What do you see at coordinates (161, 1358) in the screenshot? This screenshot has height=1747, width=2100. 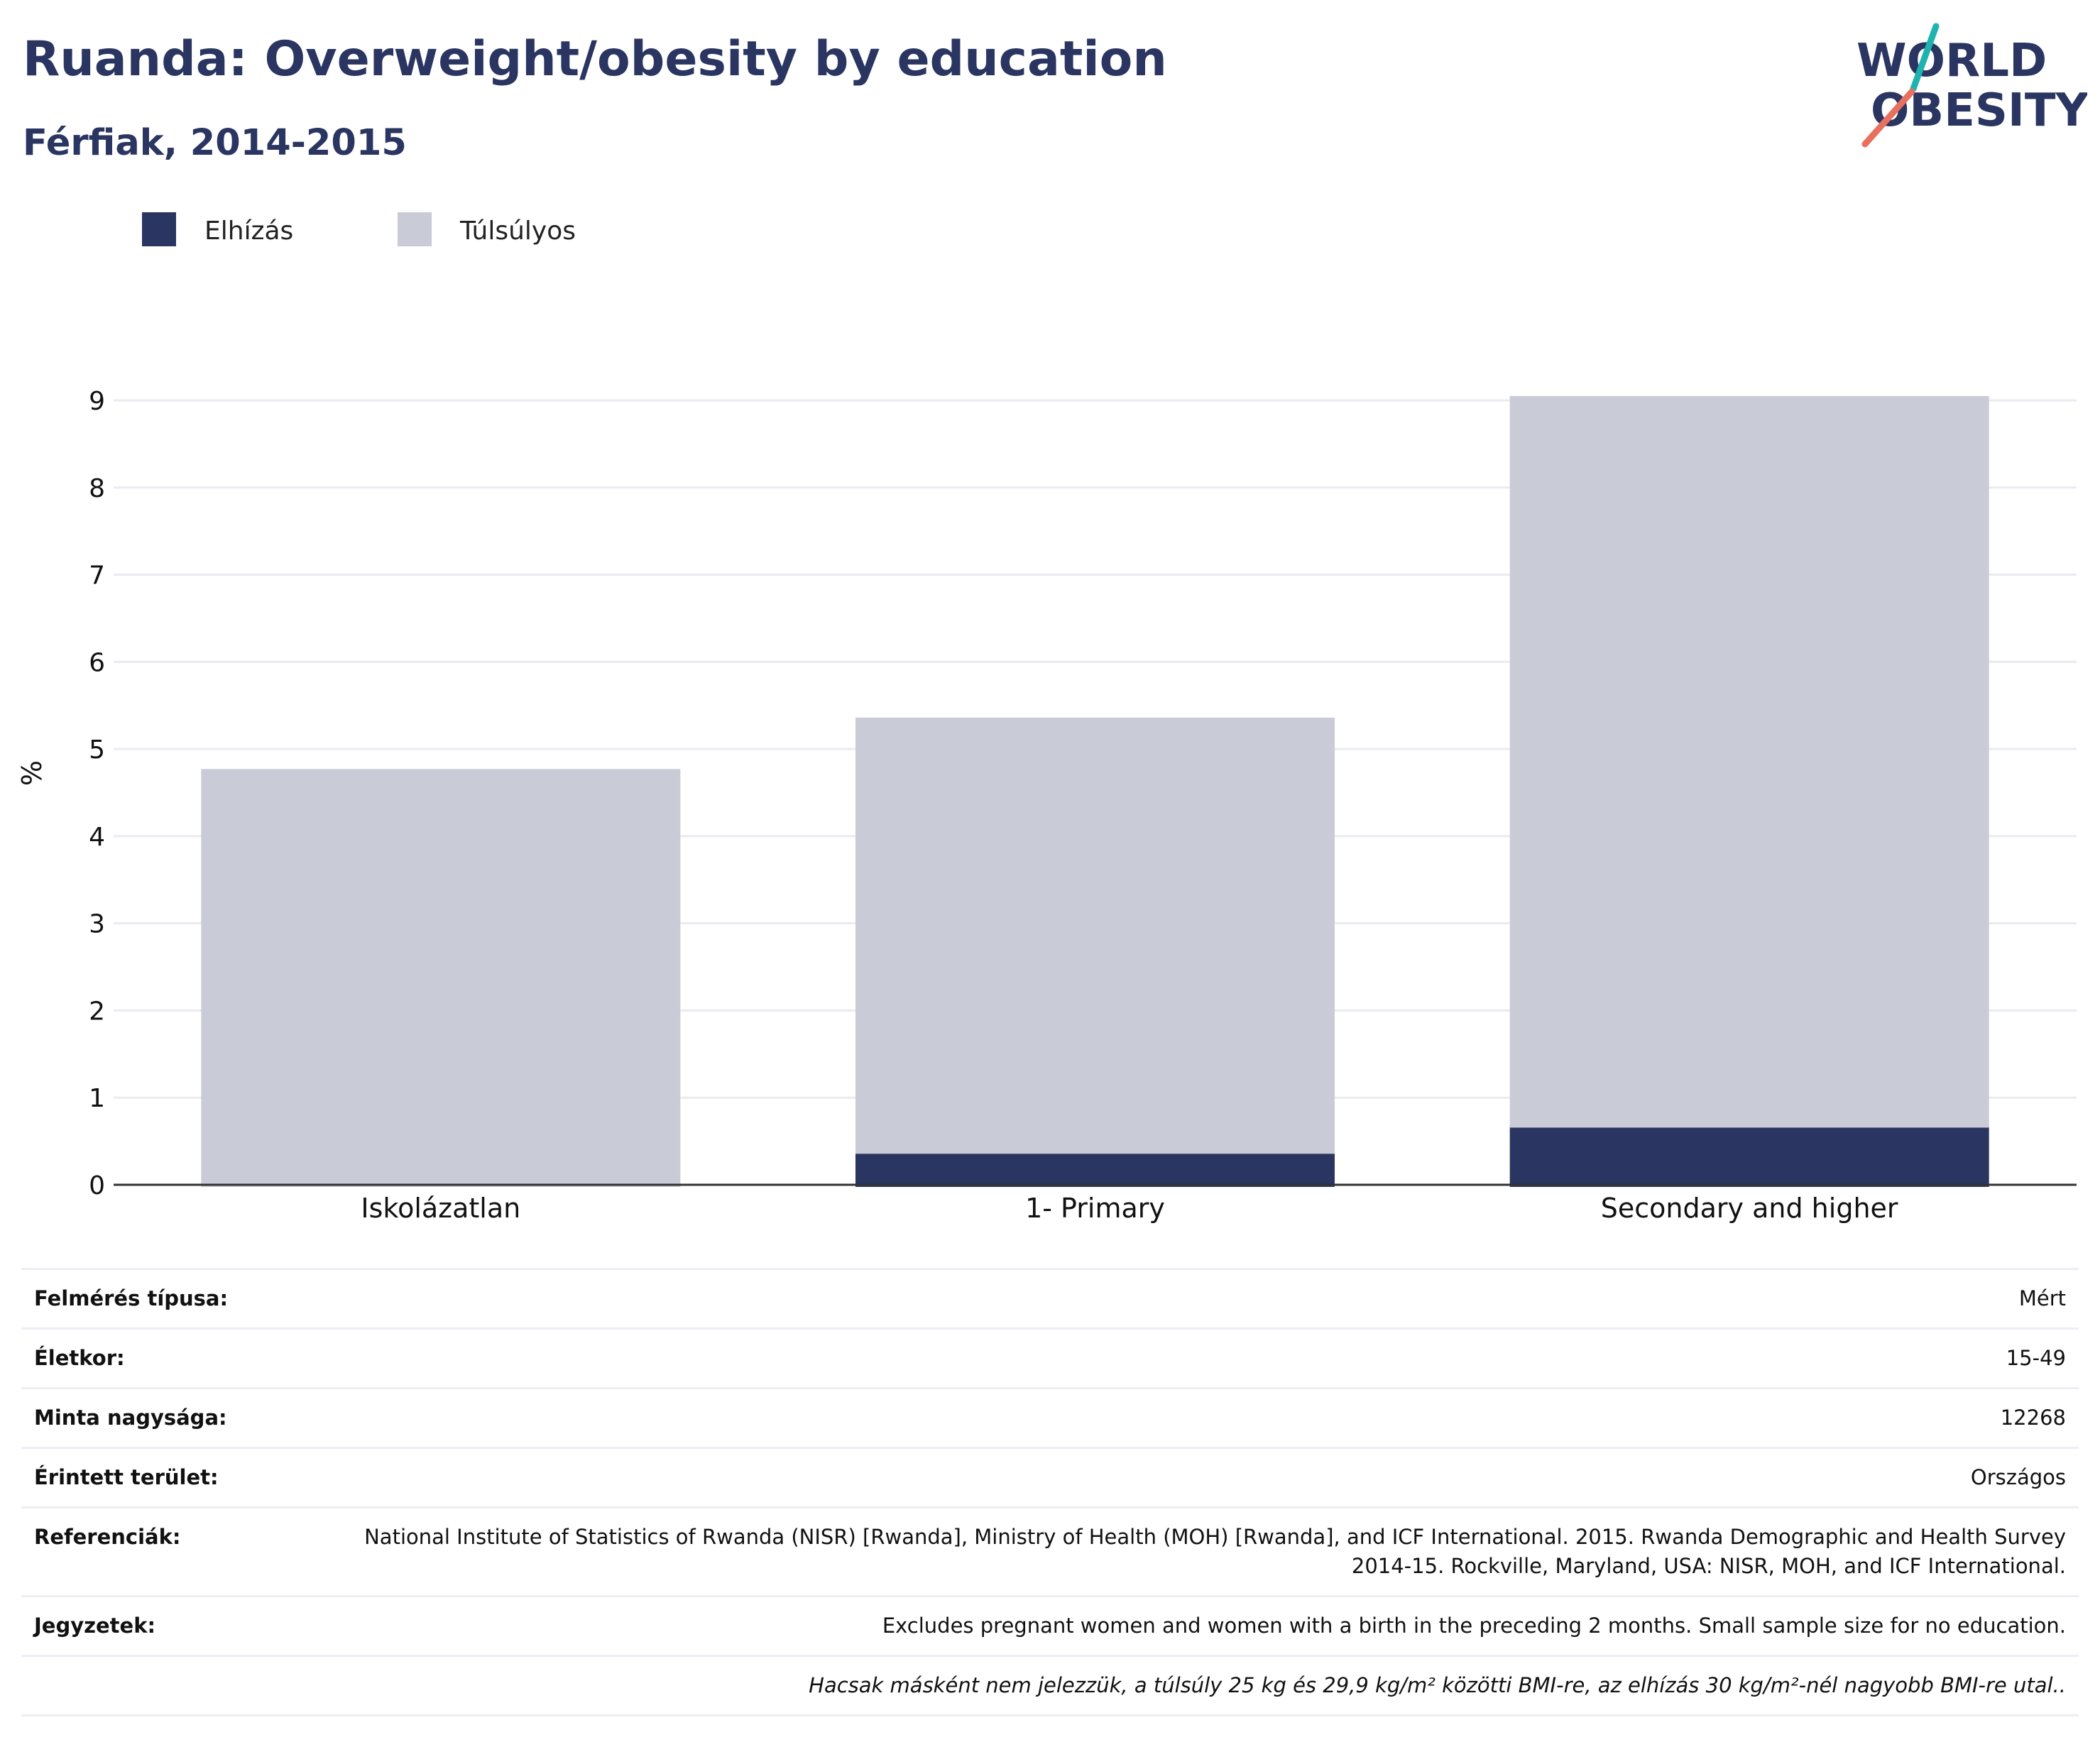 I see `info-row-label: Életkor:` at bounding box center [161, 1358].